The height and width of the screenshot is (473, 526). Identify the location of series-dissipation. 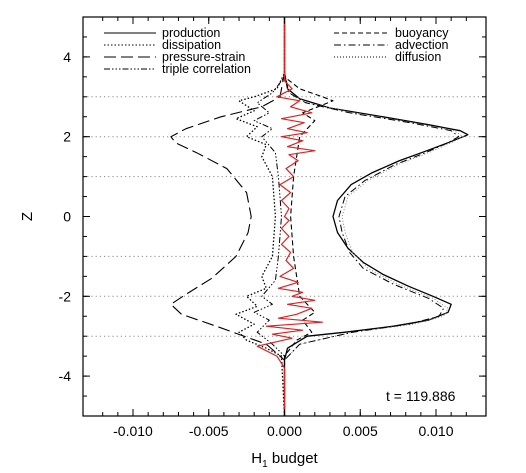
(260, 217).